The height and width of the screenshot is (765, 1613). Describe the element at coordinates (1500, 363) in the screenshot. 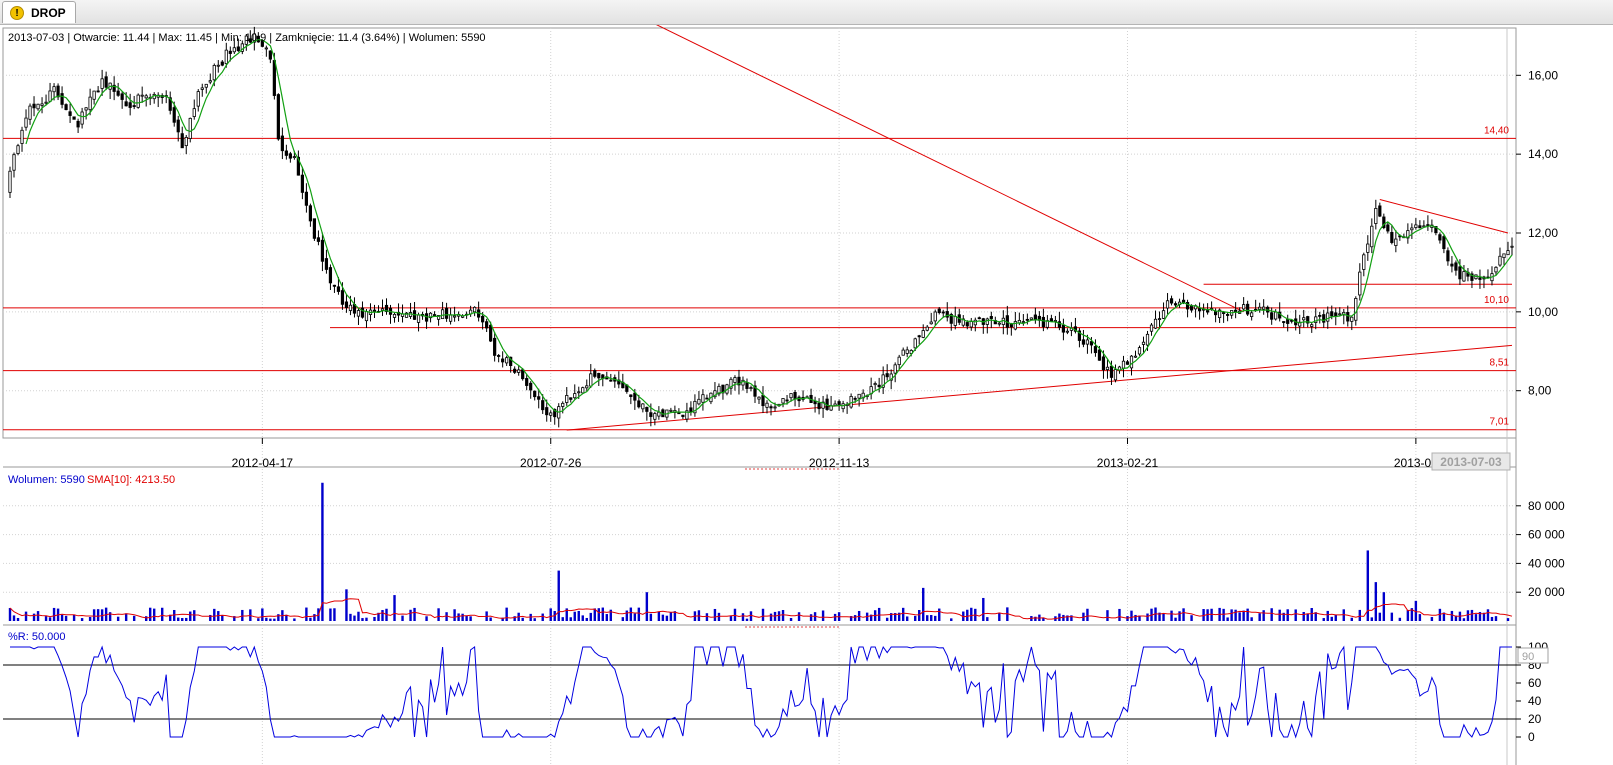

I see `level-label: 8,51` at that location.